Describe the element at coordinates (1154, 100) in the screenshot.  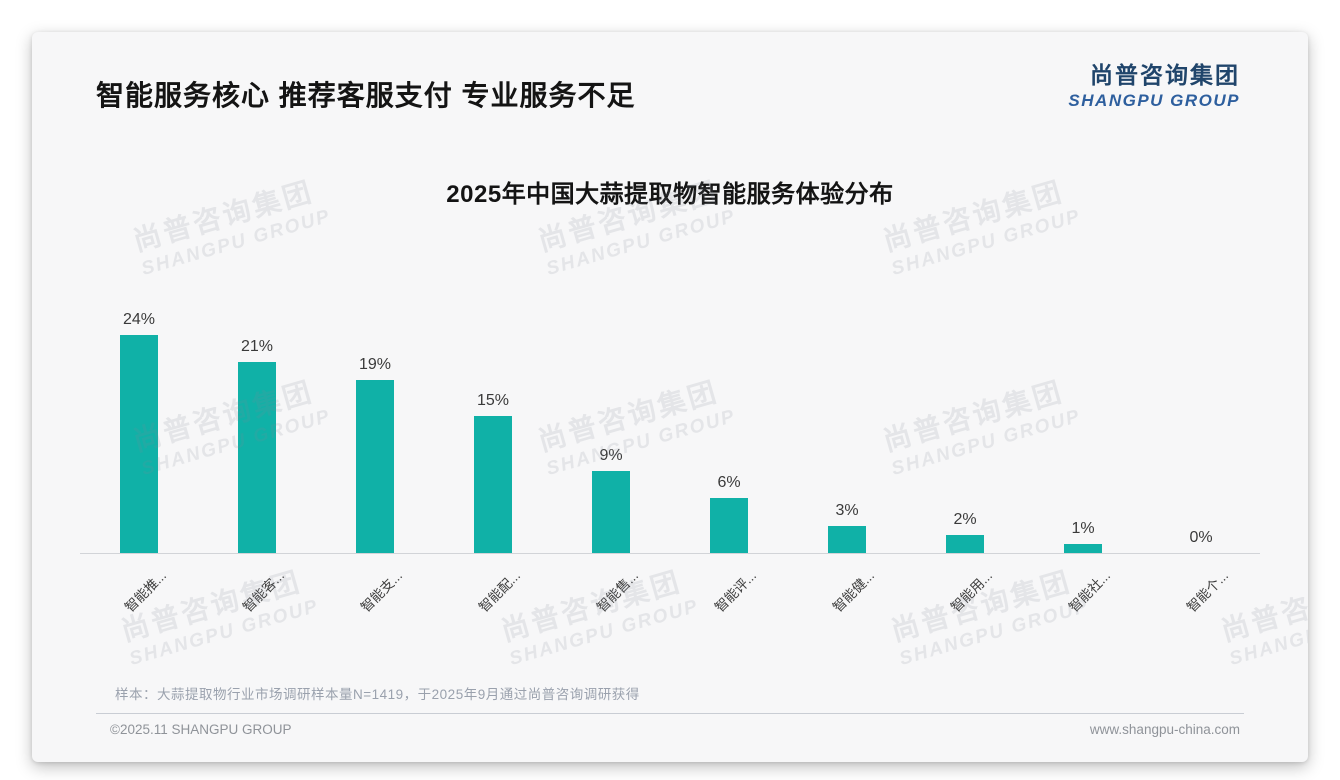
I see `logo-text-en: SHANGPU GROUP` at that location.